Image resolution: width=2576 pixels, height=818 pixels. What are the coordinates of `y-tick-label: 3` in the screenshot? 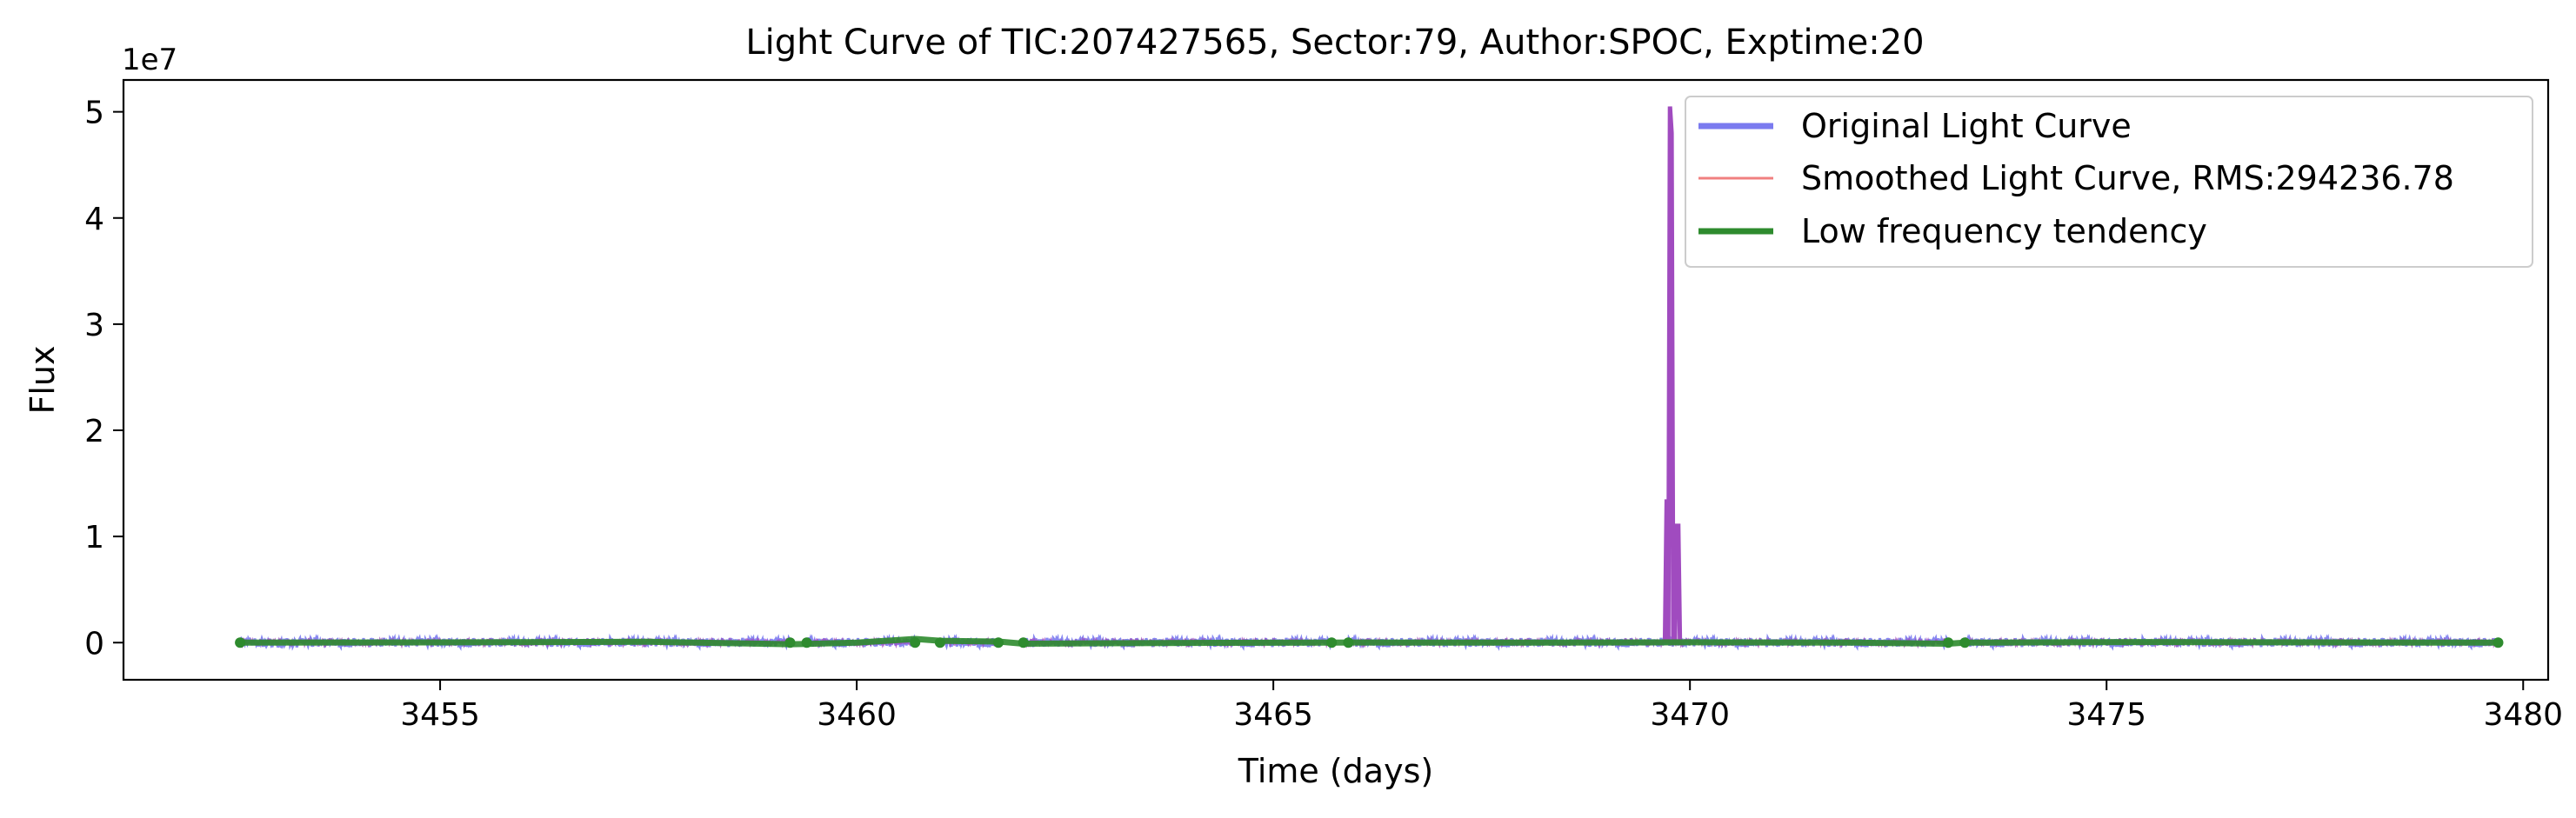 It's located at (94, 325).